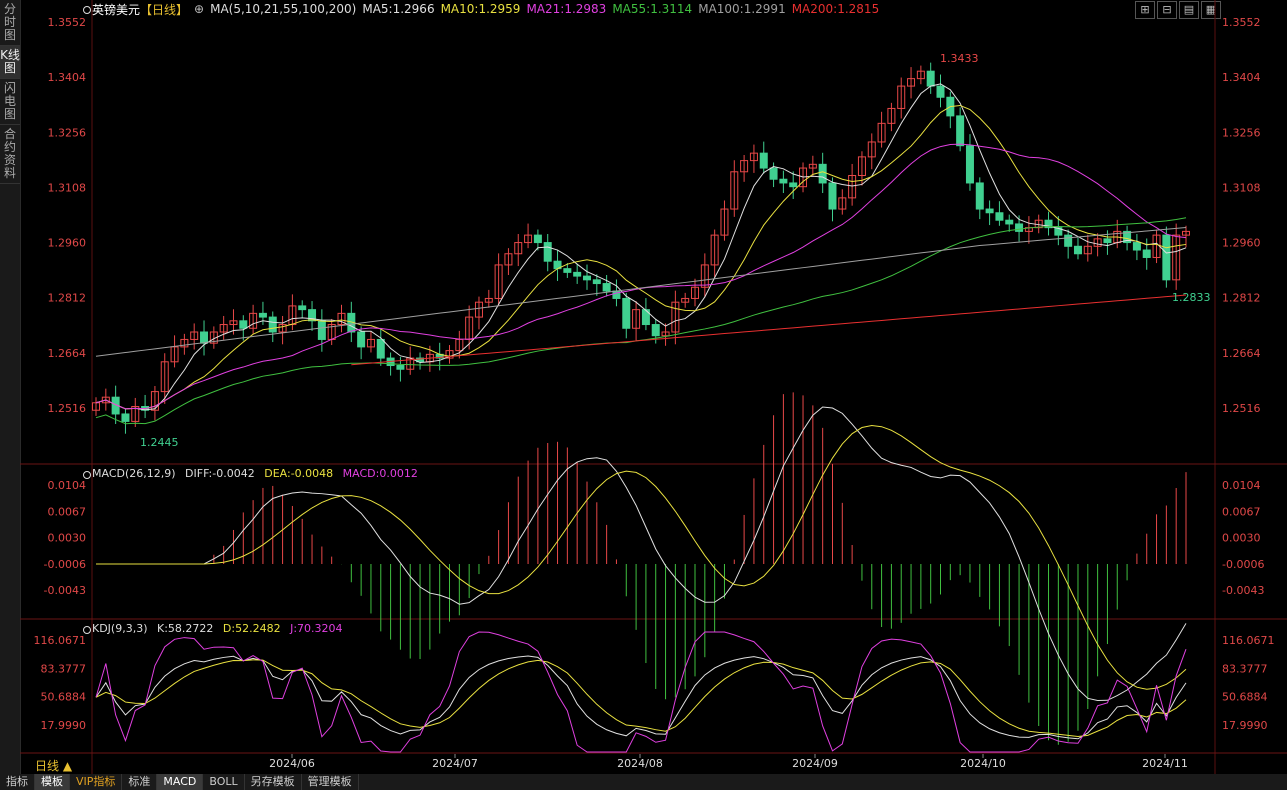 This screenshot has width=1287, height=790. I want to click on d-line, so click(641, 698).